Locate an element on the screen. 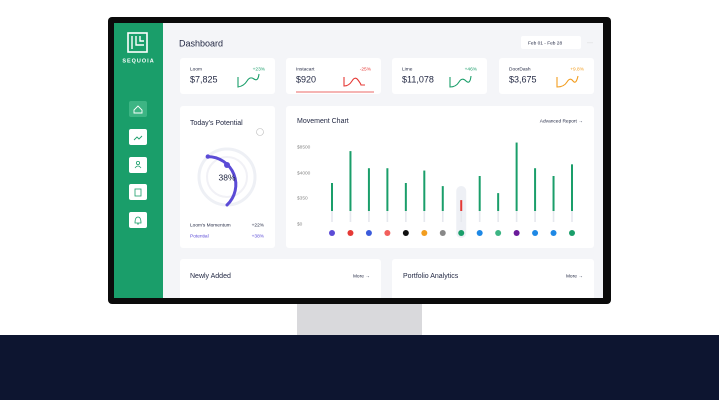 The width and height of the screenshot is (719, 405). stat-name: Lime is located at coordinates (407, 69).